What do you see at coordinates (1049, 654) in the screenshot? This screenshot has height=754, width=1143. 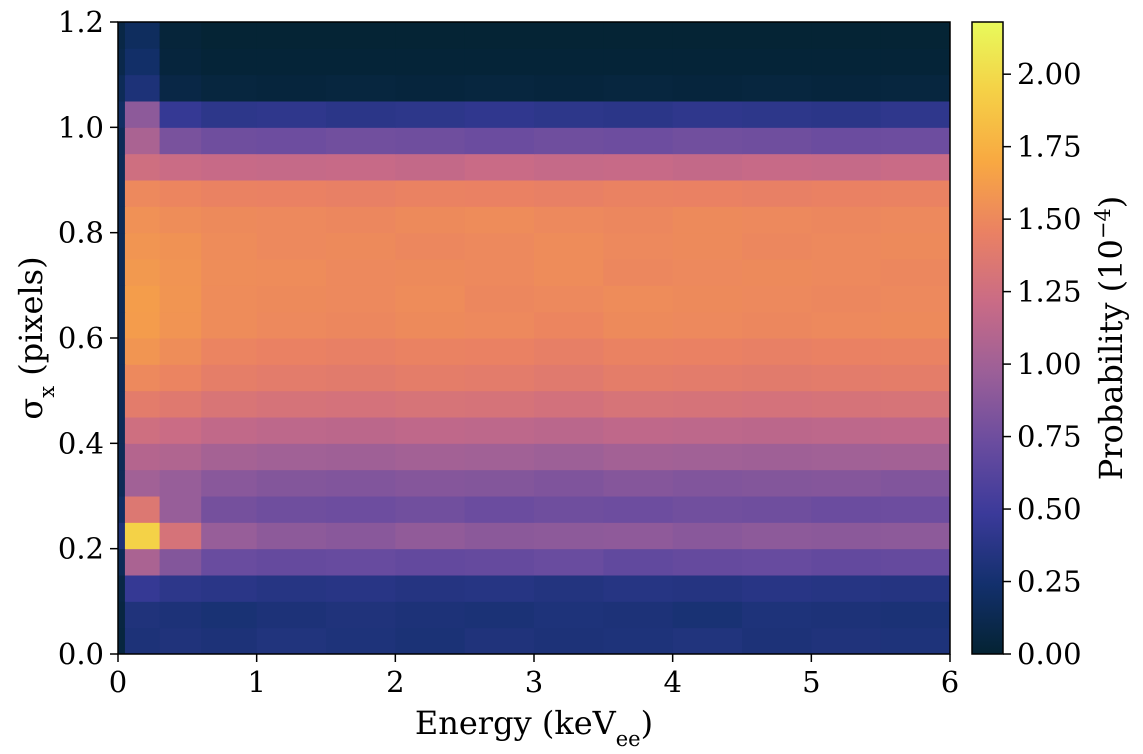 I see `colorbar-tick-label: 0.00` at bounding box center [1049, 654].